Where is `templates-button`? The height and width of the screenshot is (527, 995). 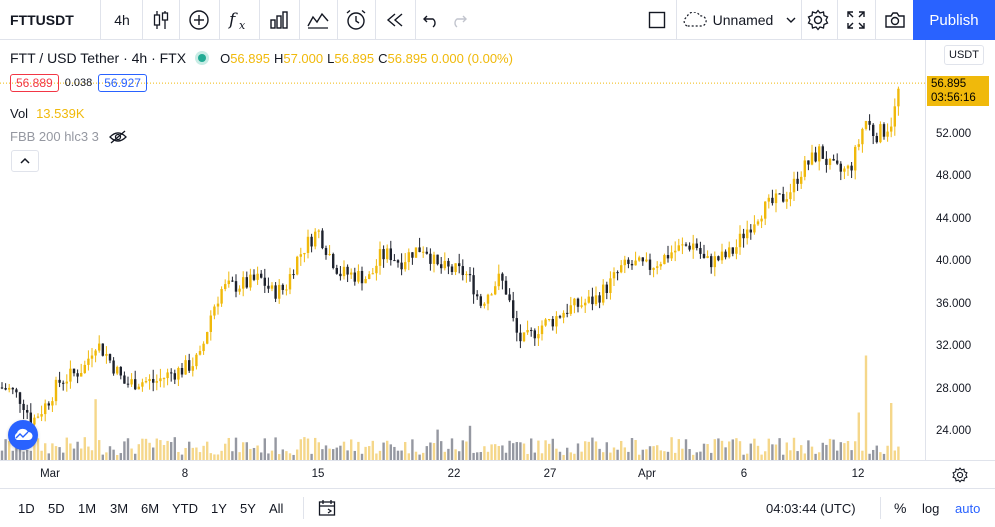
templates-button is located at coordinates (318, 20).